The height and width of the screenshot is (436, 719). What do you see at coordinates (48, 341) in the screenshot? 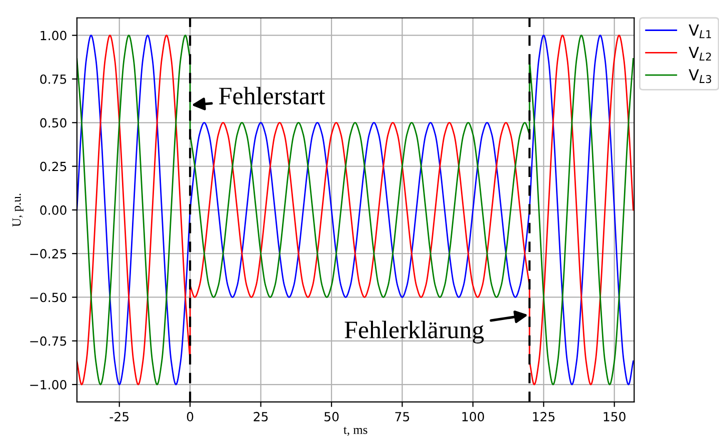
I see `y-tick-label: −0.75` at bounding box center [48, 341].